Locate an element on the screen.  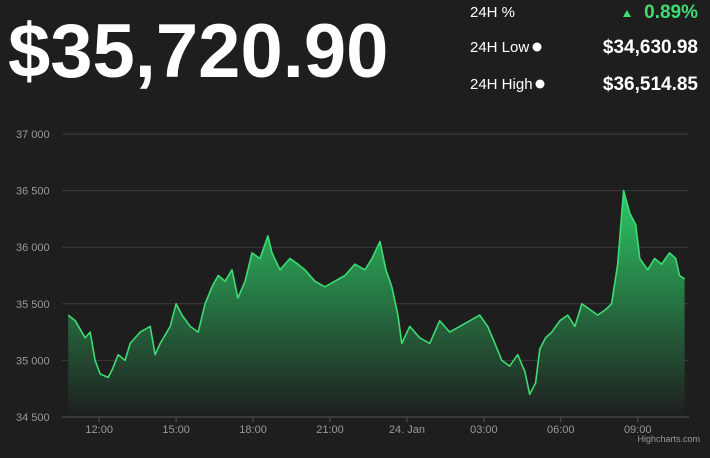
x-tick-label: 12:00 is located at coordinates (99, 430).